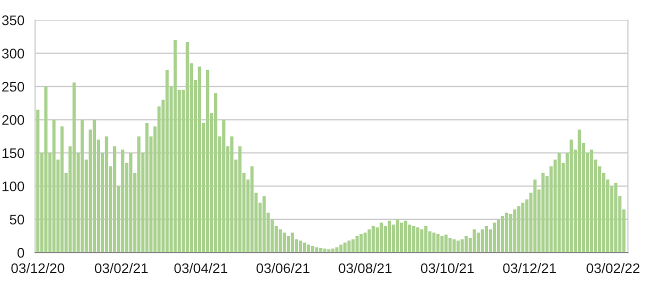 The image size is (650, 287). What do you see at coordinates (13, 186) in the screenshot?
I see `y-tick-label: 100` at bounding box center [13, 186].